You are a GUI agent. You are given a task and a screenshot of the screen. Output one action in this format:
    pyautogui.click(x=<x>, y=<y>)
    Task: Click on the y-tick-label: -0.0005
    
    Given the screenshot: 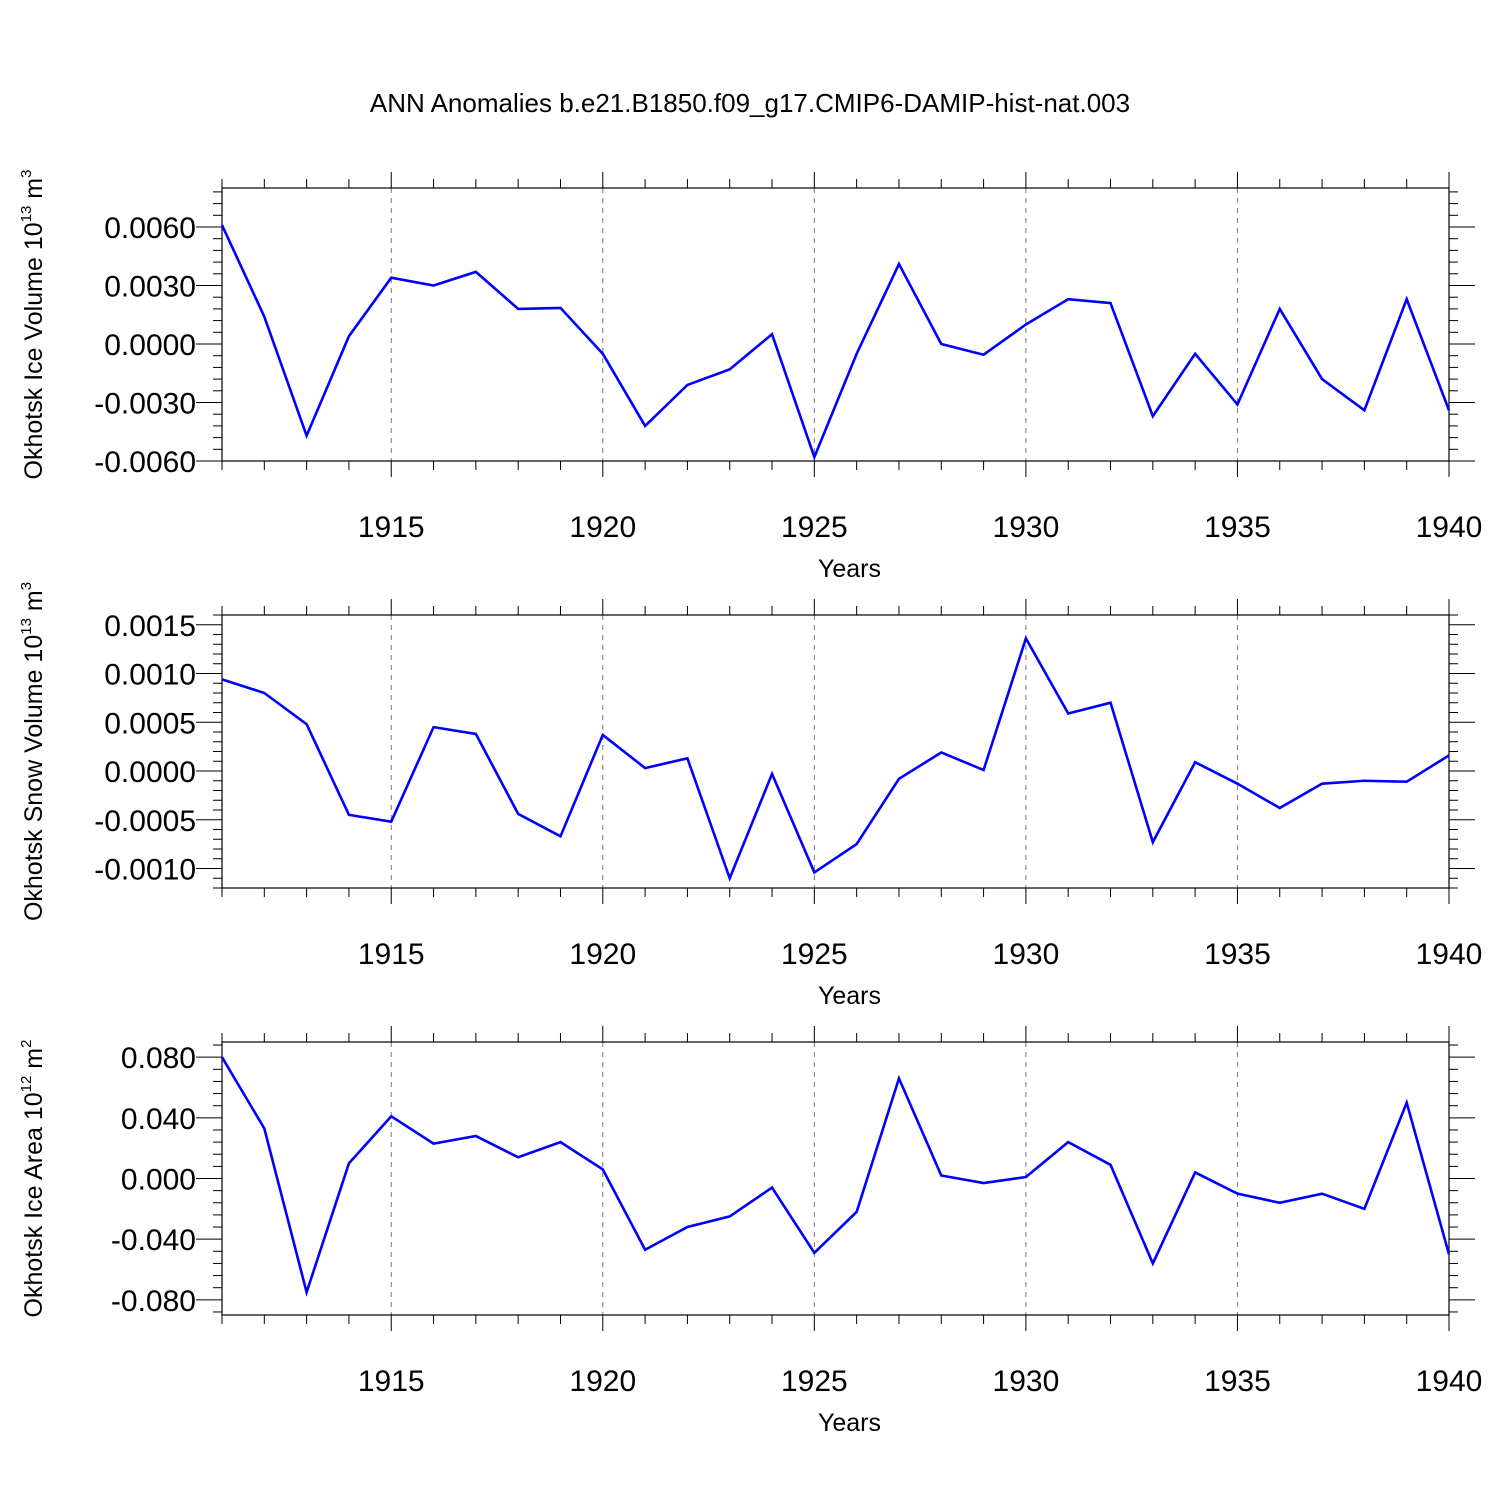 What is the action you would take?
    pyautogui.click(x=145, y=821)
    